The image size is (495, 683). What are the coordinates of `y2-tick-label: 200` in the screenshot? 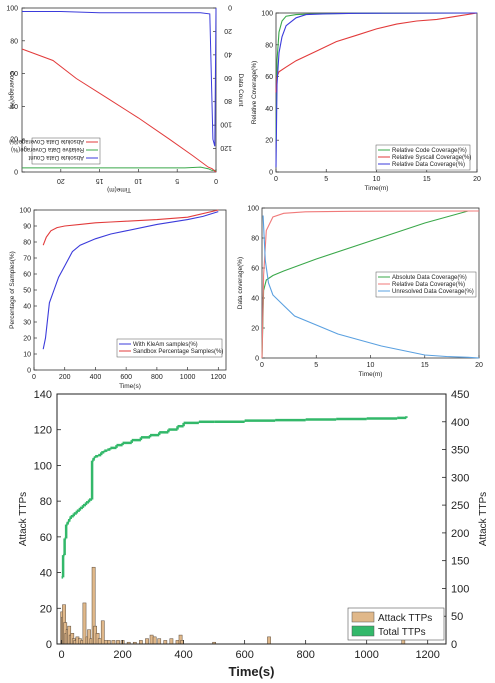 It's located at (460, 534).